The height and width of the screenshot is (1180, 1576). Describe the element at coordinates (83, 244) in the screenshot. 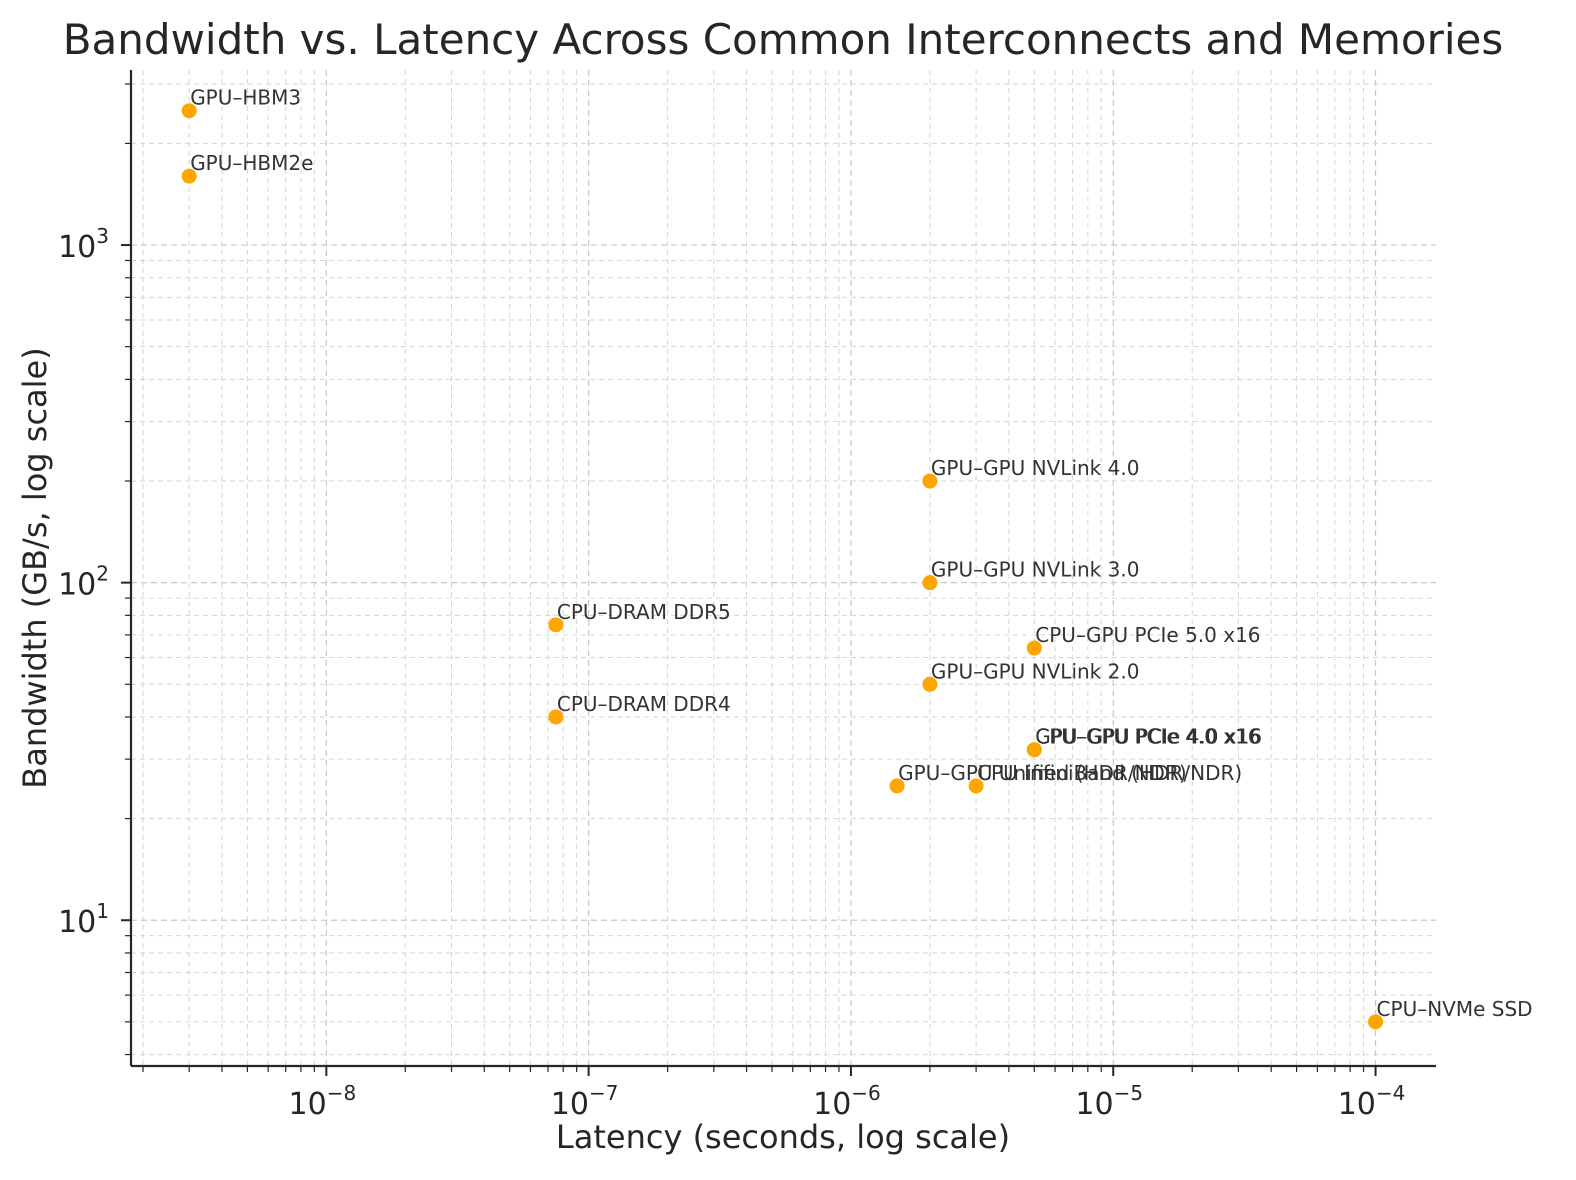

I see `y-tick-label: 10³` at that location.